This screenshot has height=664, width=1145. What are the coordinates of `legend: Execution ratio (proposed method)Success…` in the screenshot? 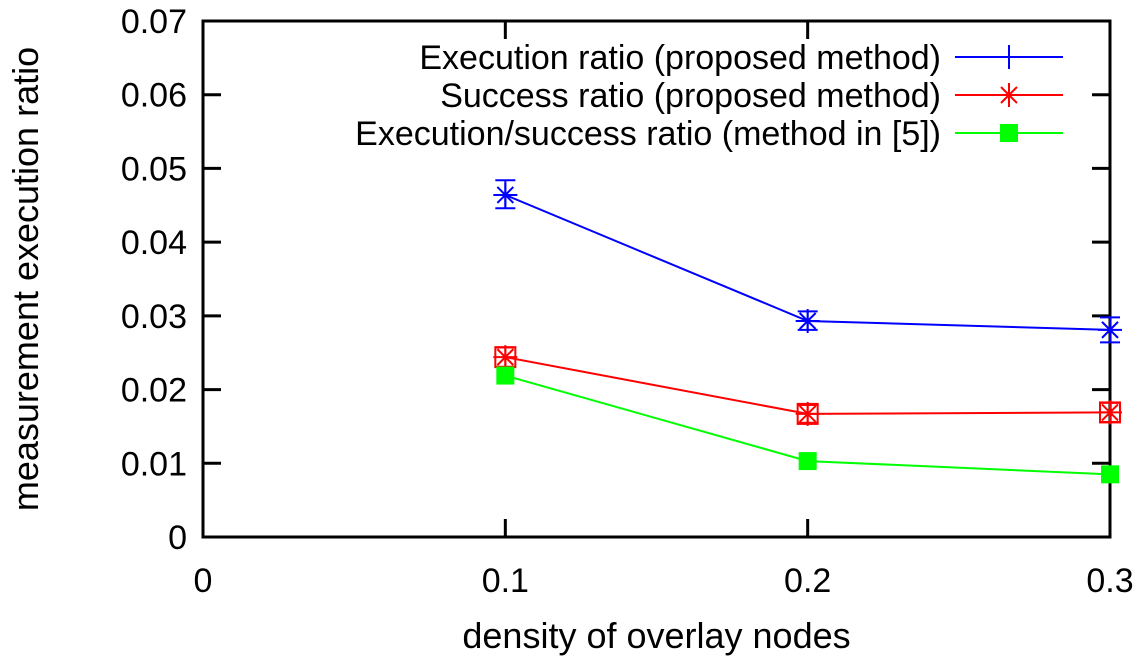 It's located at (709, 96).